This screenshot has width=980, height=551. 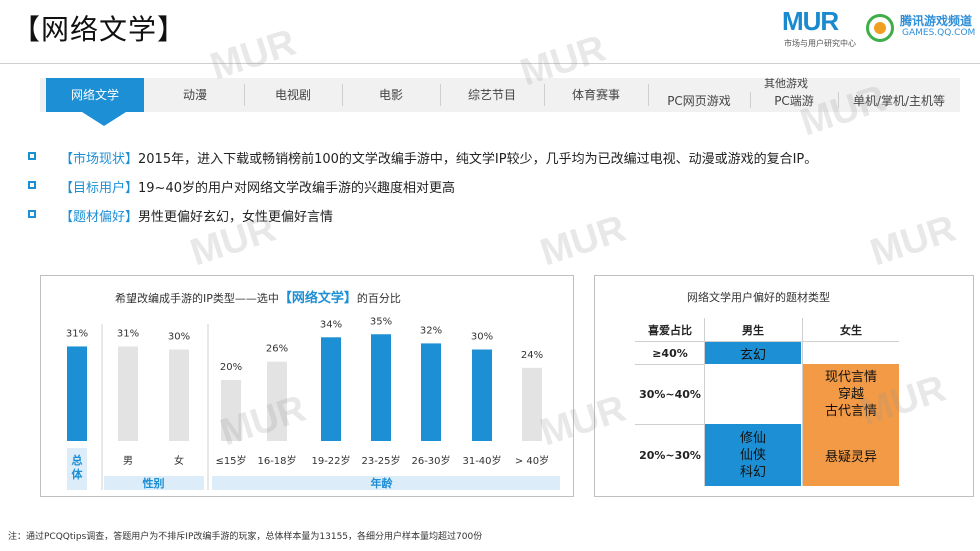 I want to click on value-label: 26%, so click(x=277, y=349).